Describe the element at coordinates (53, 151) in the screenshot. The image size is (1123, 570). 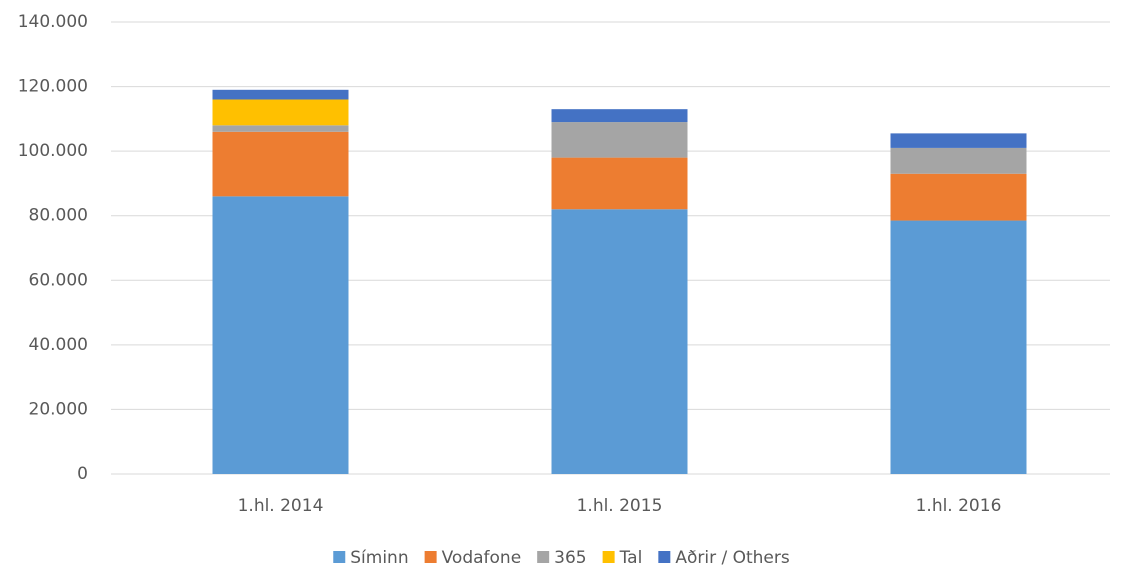
I see `y-tick-label: 100.000` at that location.